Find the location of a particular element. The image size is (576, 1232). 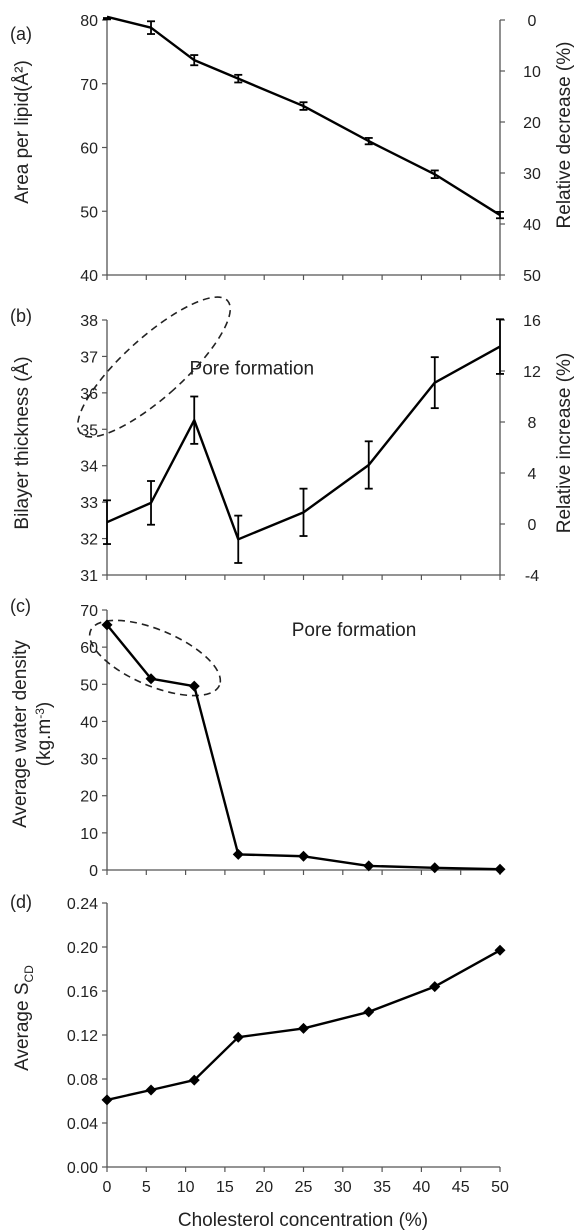

panel-d-series-line is located at coordinates (303, 1025).